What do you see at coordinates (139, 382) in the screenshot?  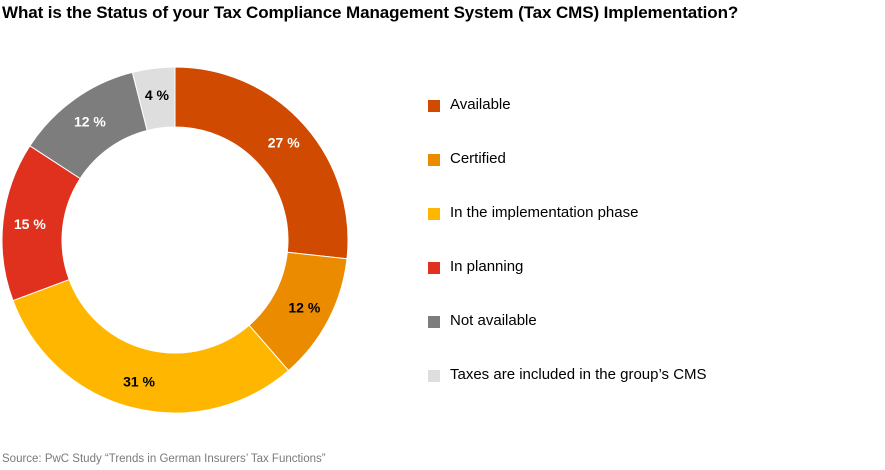 I see `slice-value-label: 31 %` at bounding box center [139, 382].